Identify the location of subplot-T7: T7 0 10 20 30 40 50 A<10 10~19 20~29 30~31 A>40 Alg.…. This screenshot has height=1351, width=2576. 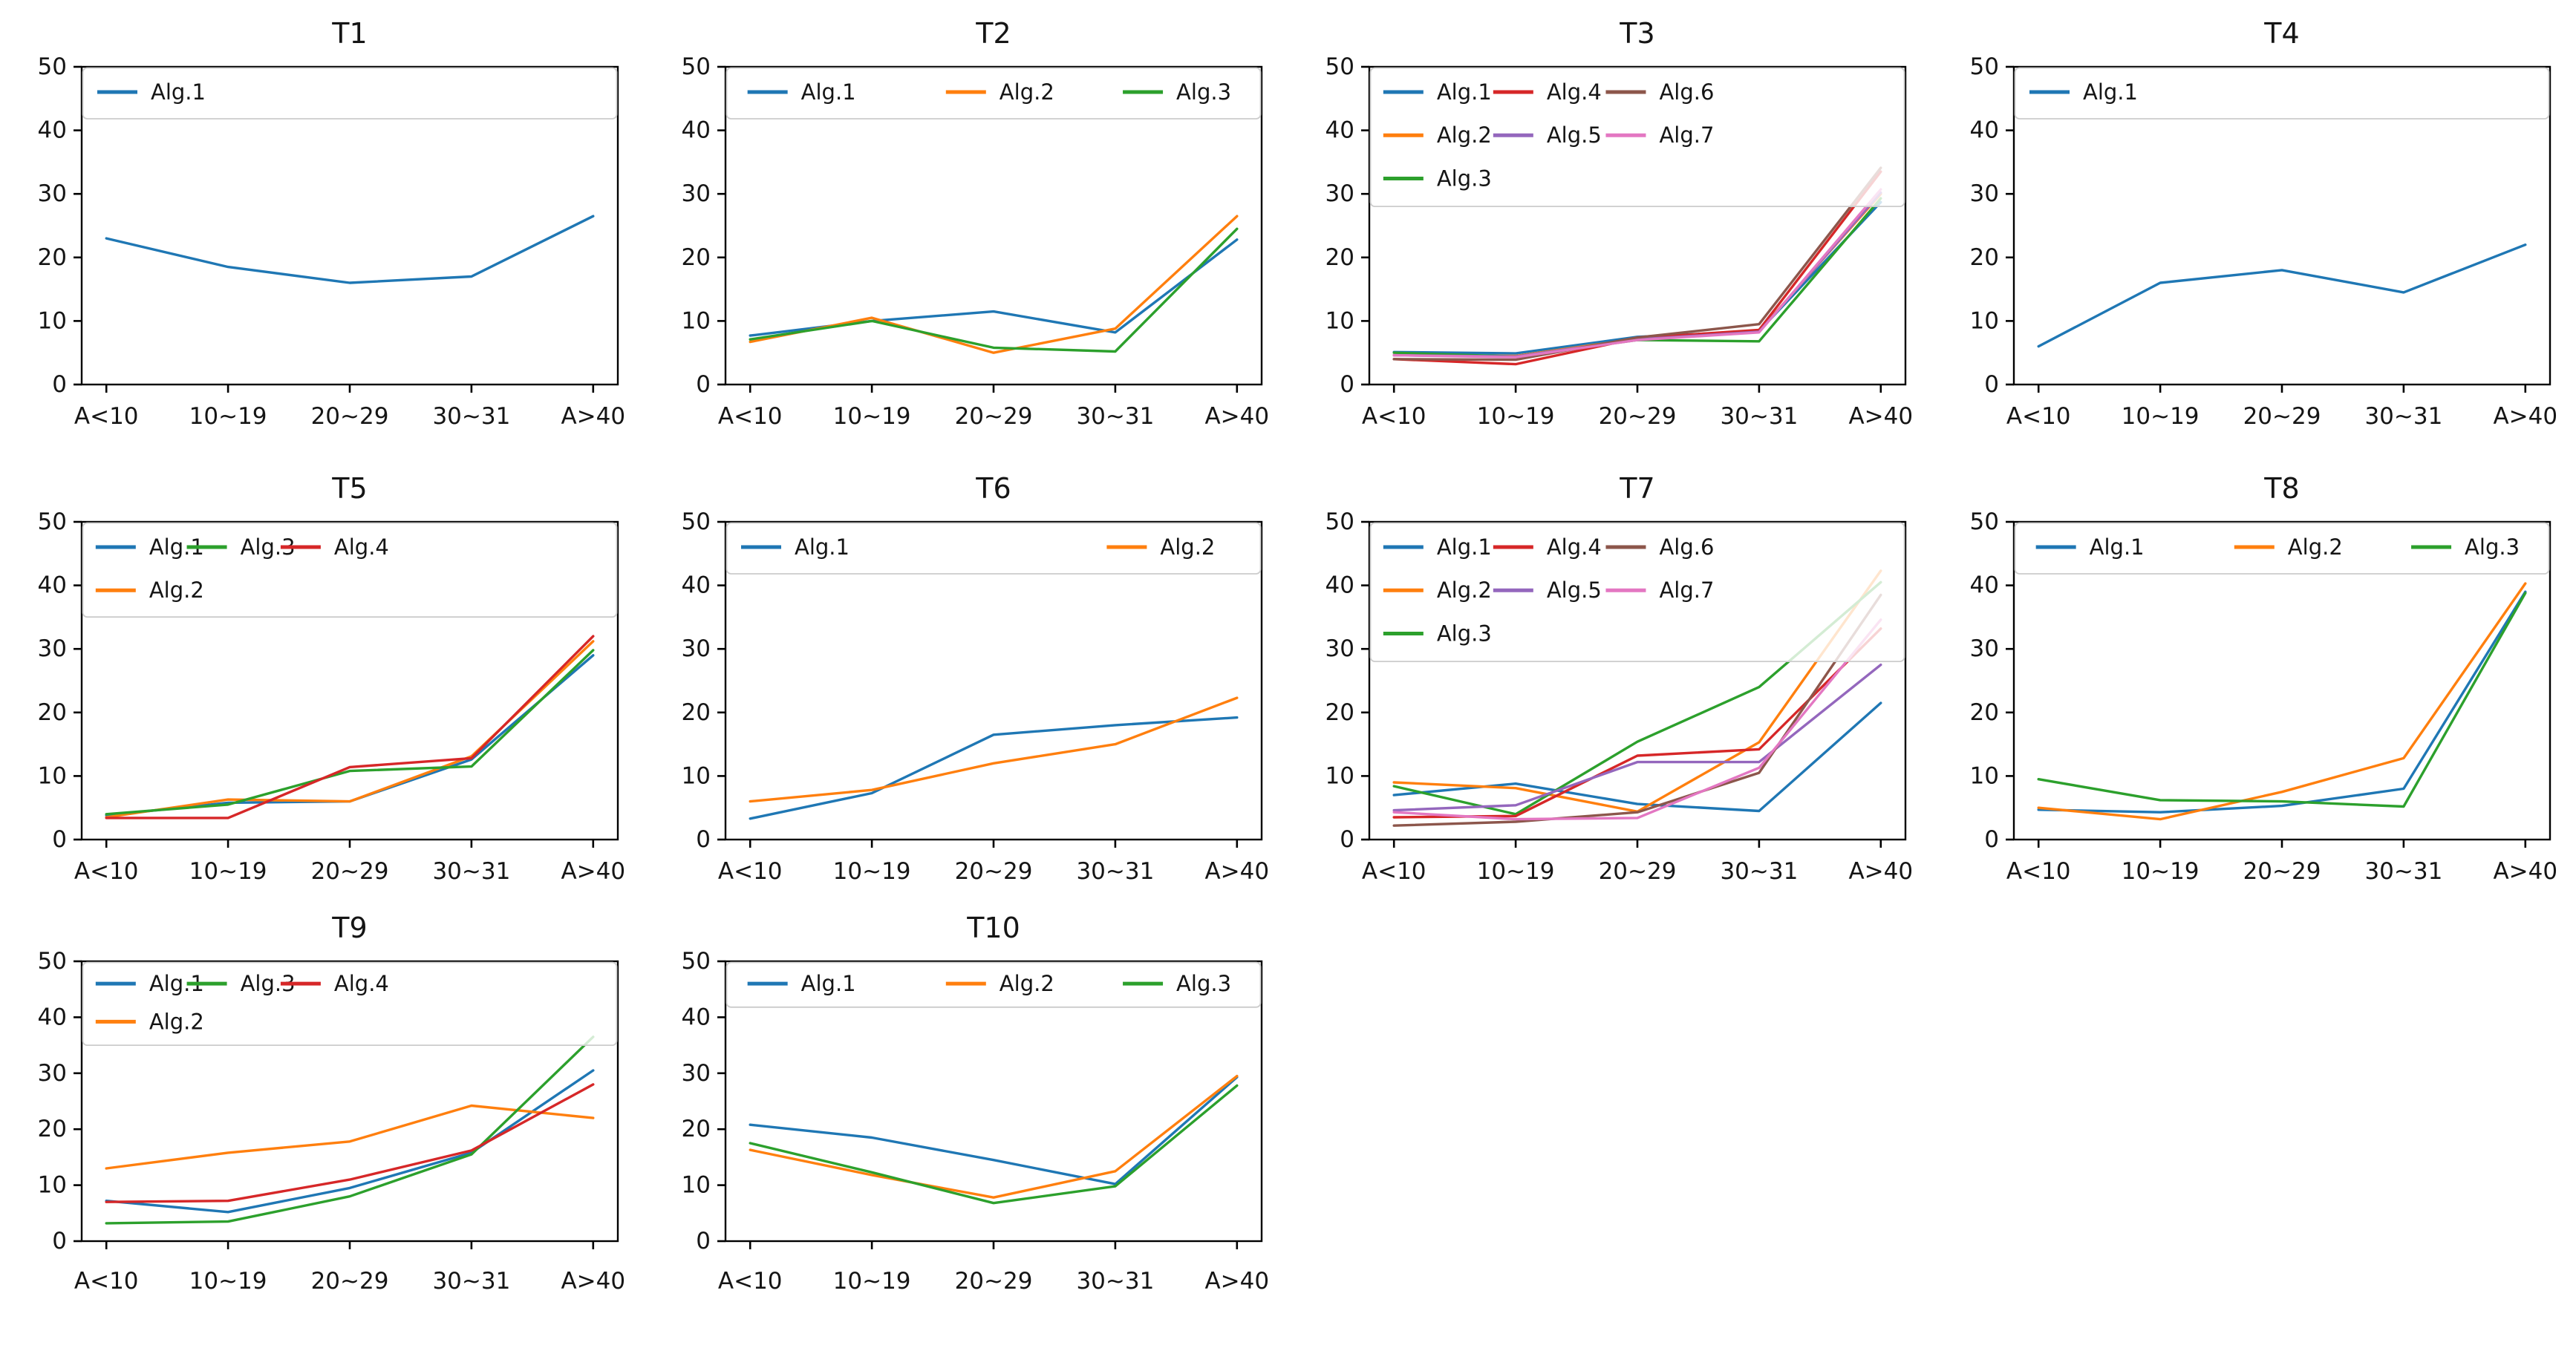
(1620, 678).